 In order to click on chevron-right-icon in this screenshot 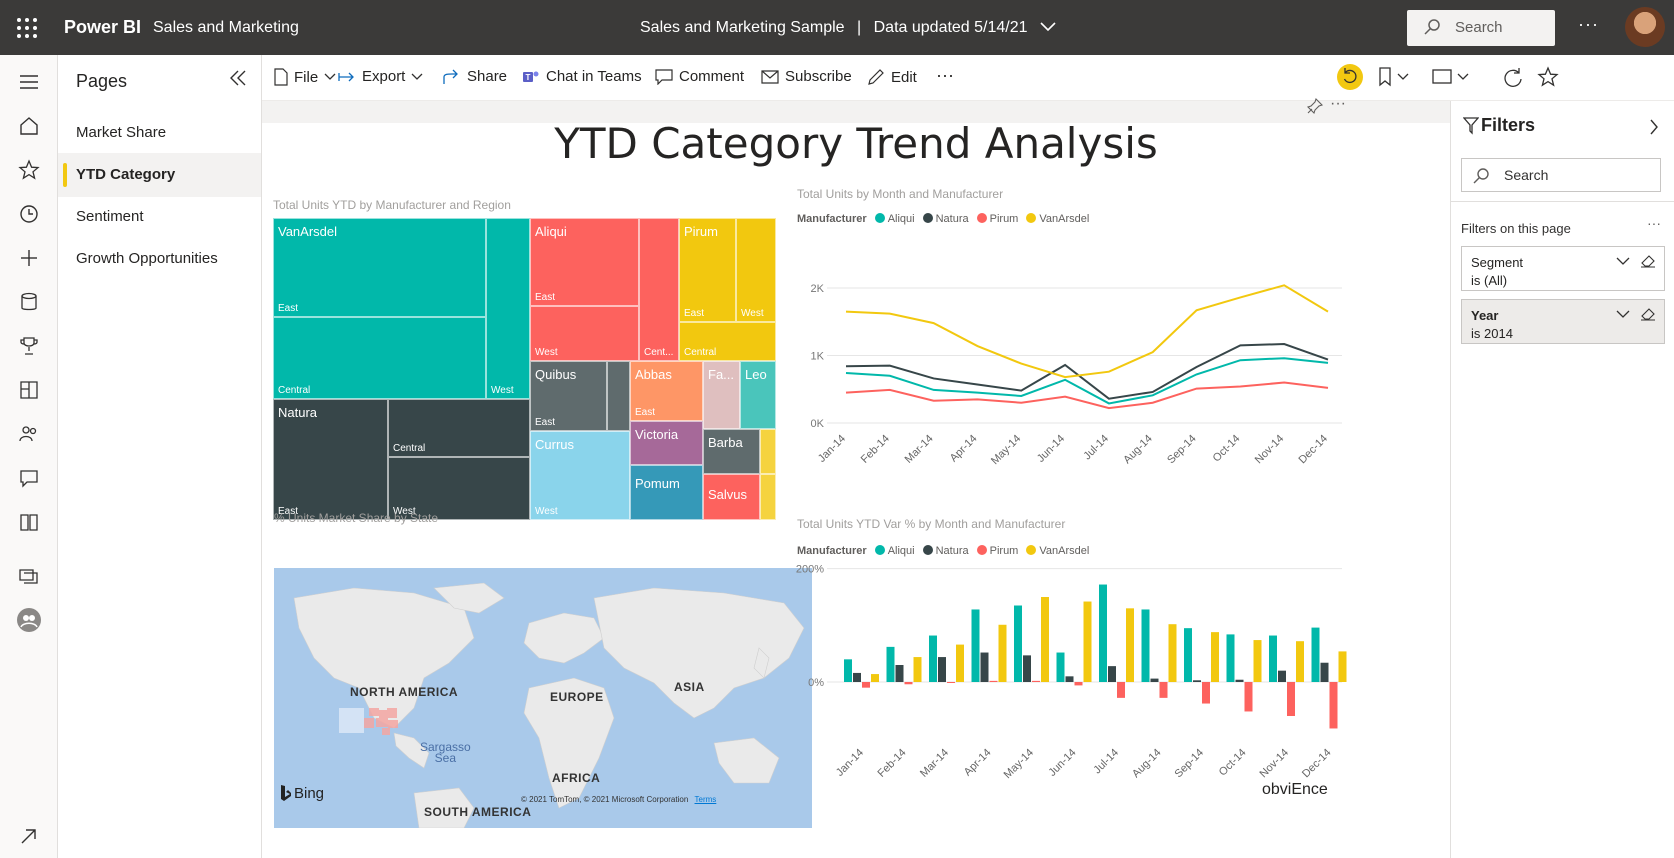, I will do `click(1654, 127)`.